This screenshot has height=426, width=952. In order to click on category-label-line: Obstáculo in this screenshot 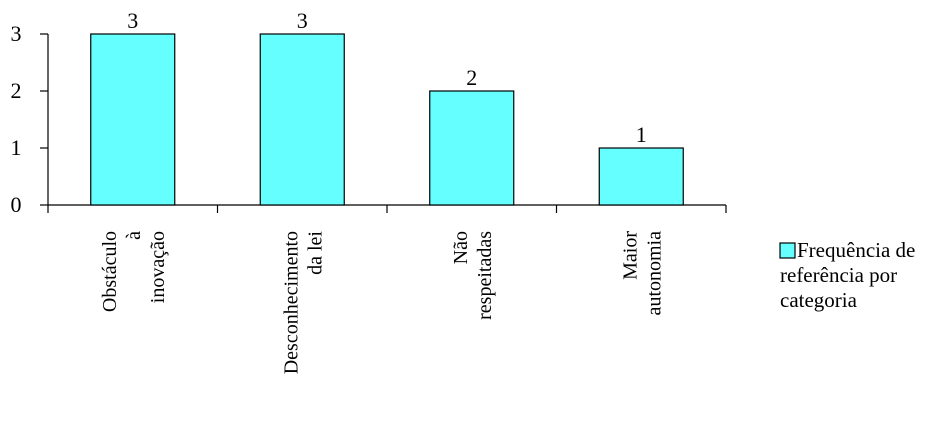, I will do `click(110, 271)`.